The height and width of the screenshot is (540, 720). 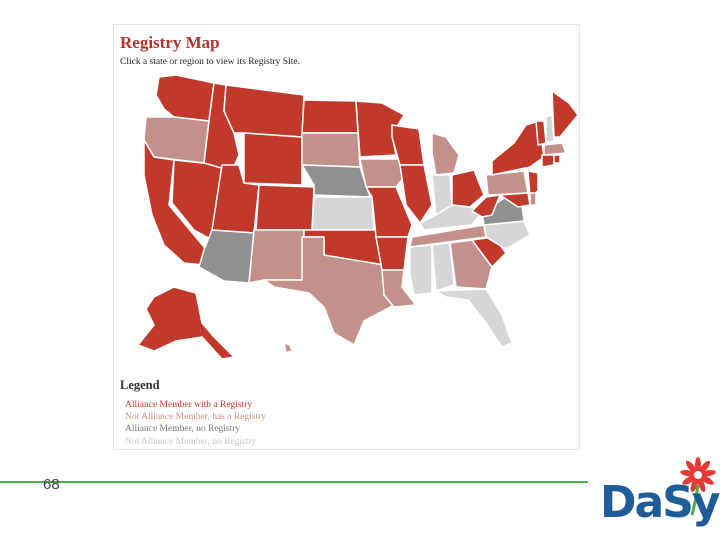 What do you see at coordinates (660, 502) in the screenshot?
I see `logo-text: DaSy` at bounding box center [660, 502].